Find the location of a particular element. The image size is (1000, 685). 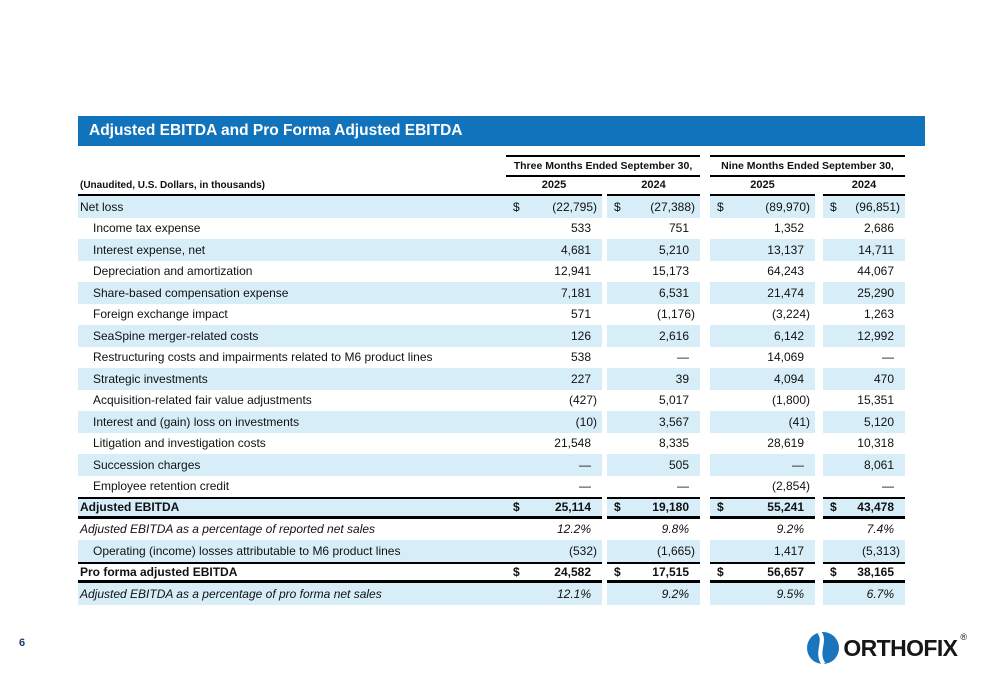

cell-value: (22,795) is located at coordinates (574, 206).